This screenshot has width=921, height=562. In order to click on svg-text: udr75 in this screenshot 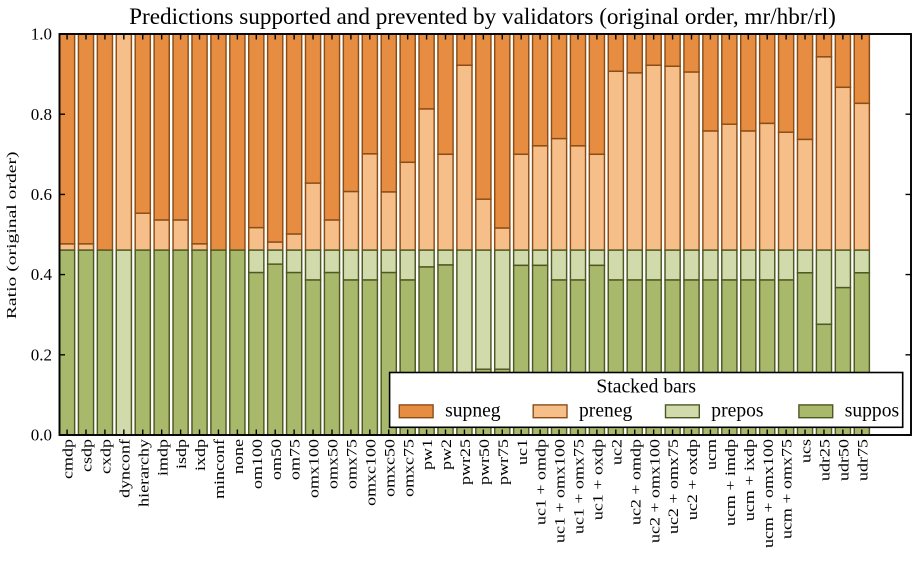, I will do `click(862, 460)`.